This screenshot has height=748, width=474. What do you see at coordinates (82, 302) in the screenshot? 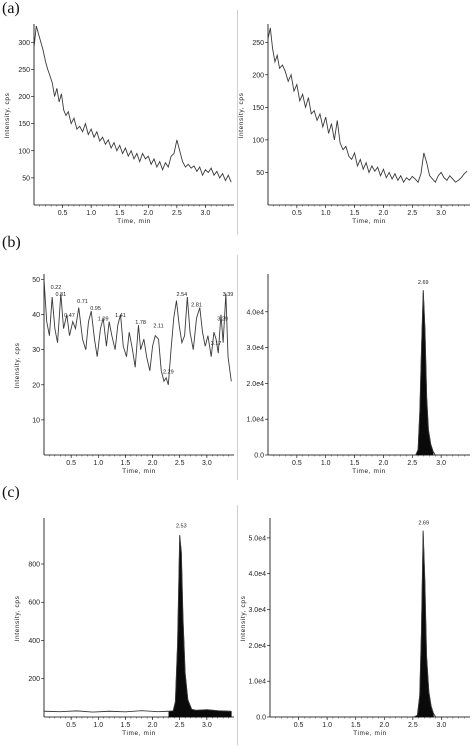
I see `chart-b-left-peak-label-3: 0.71` at bounding box center [82, 302].